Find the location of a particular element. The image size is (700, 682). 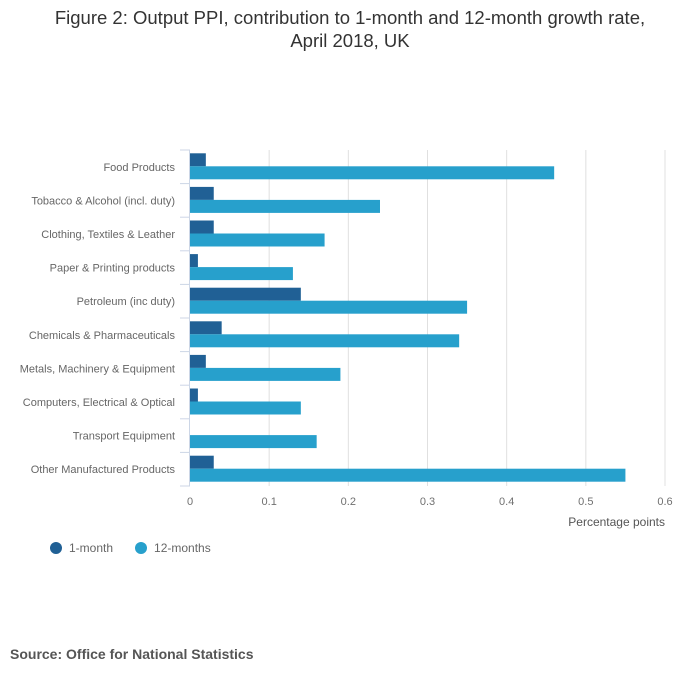

legend-marker-12-months is located at coordinates (141, 548).